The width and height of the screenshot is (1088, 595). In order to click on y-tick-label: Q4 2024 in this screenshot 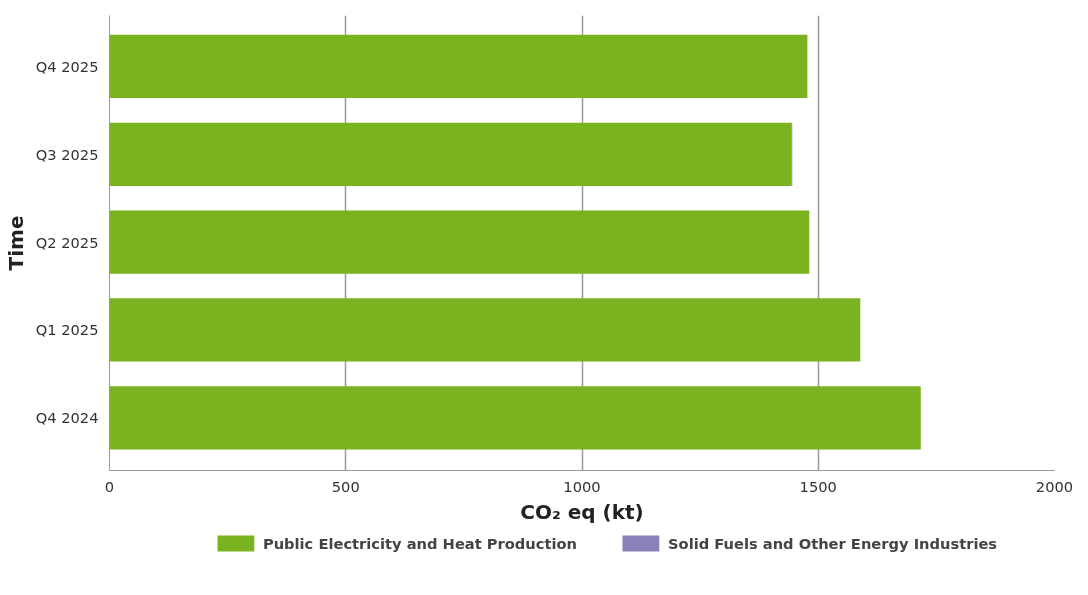, I will do `click(67, 418)`.